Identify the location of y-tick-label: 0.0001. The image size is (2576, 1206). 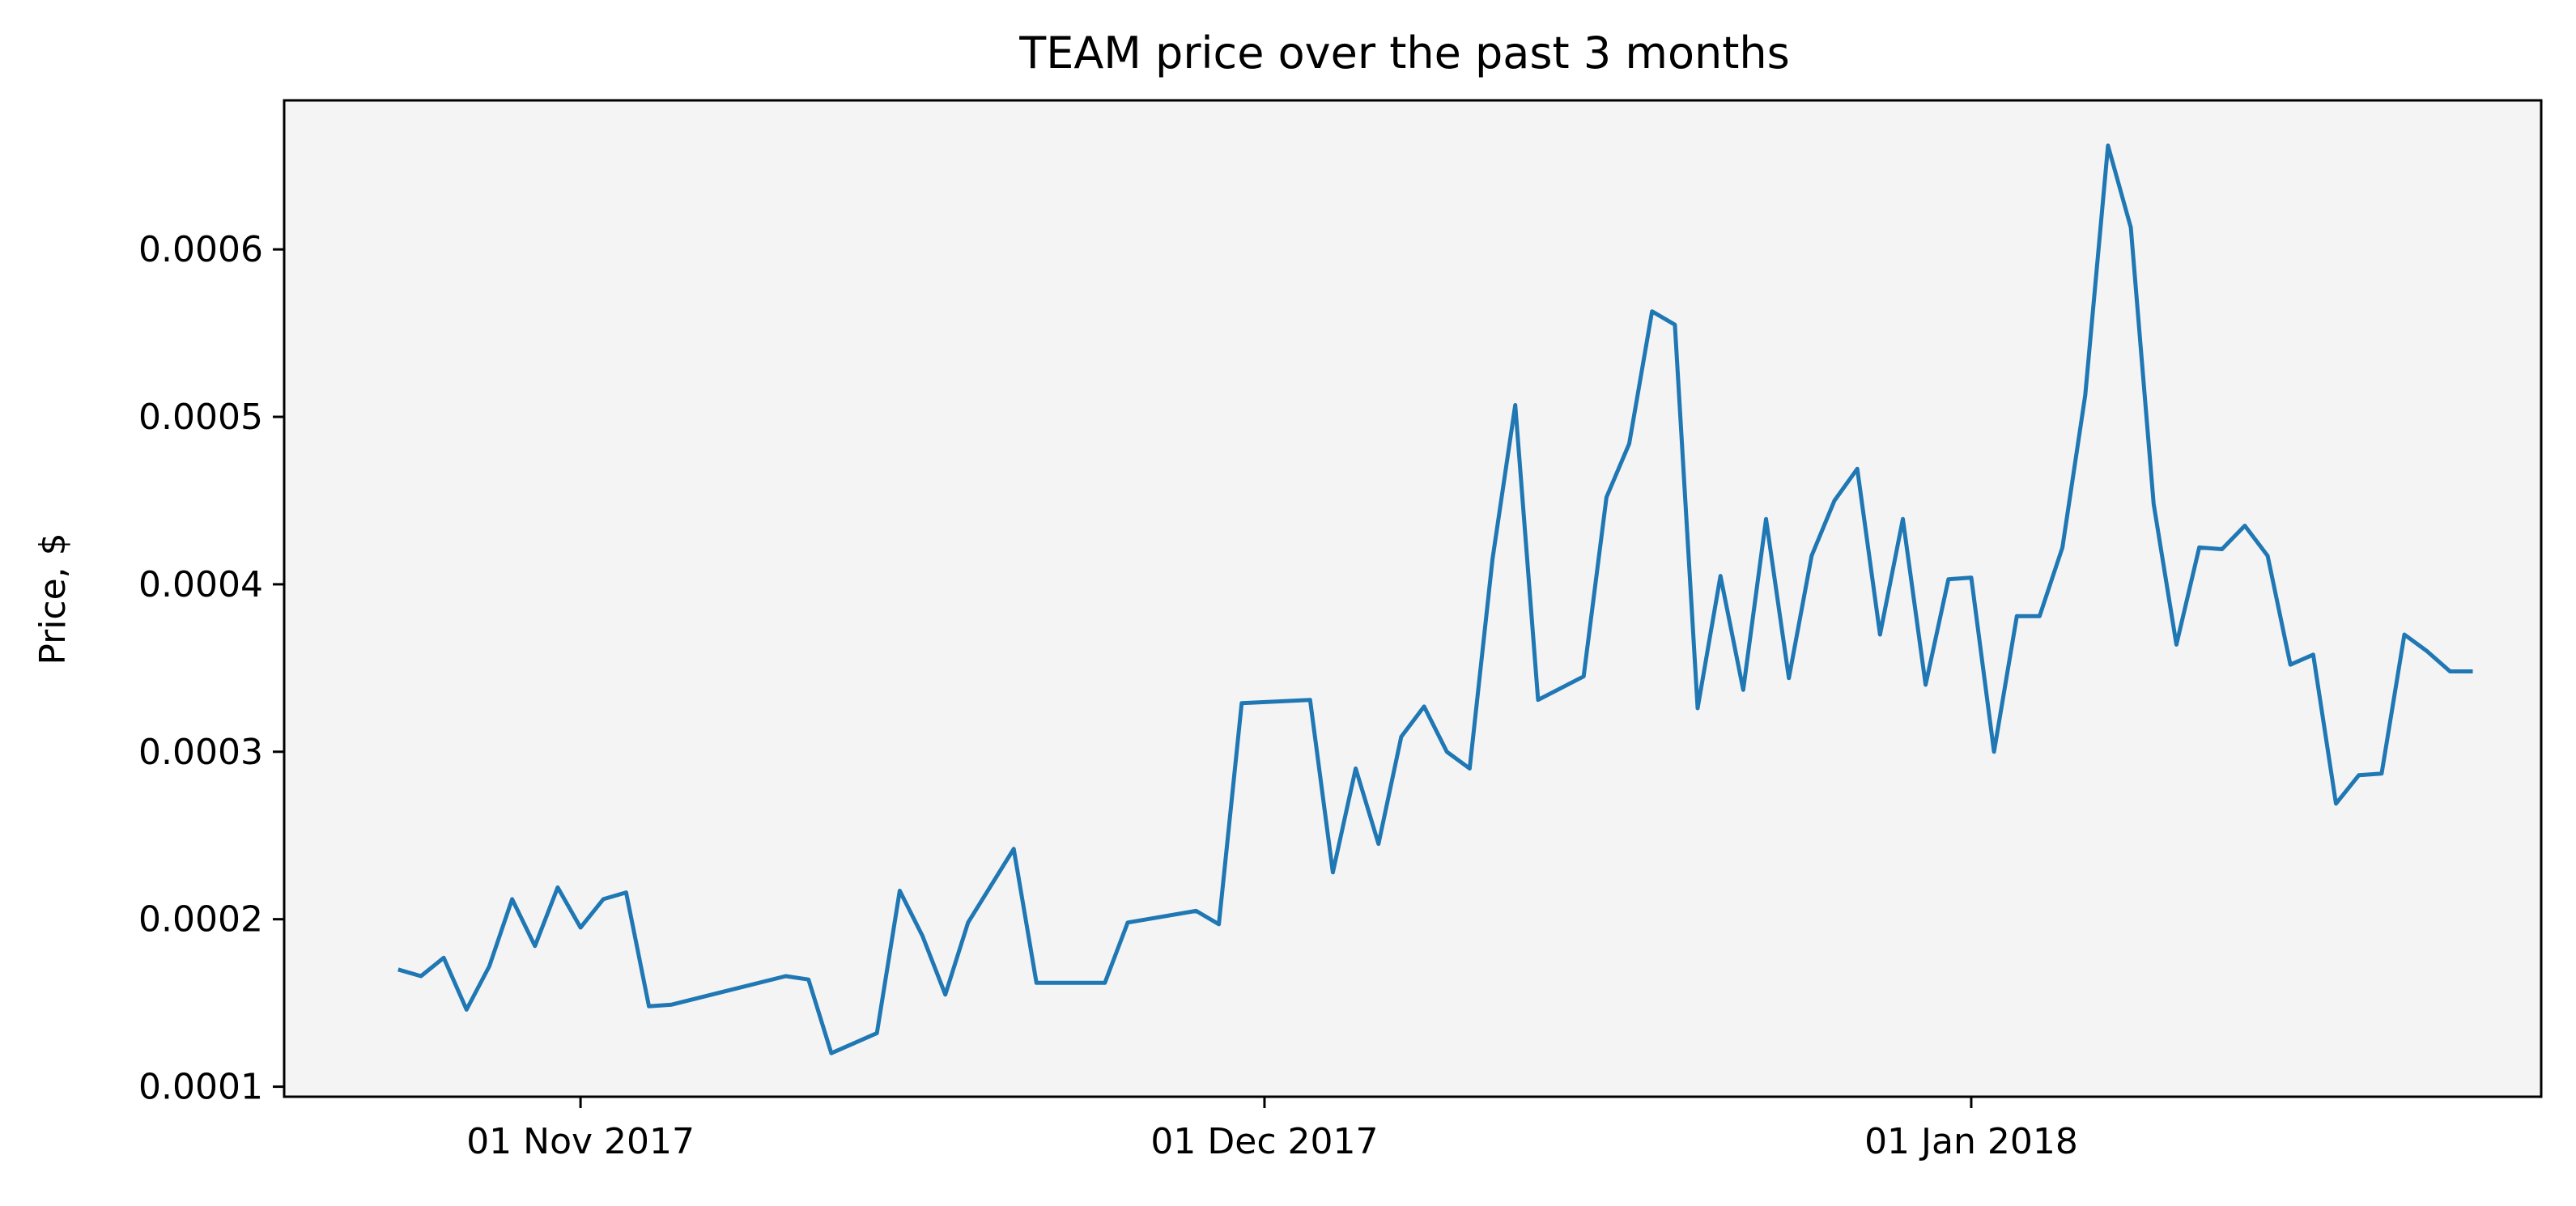
(200, 1087).